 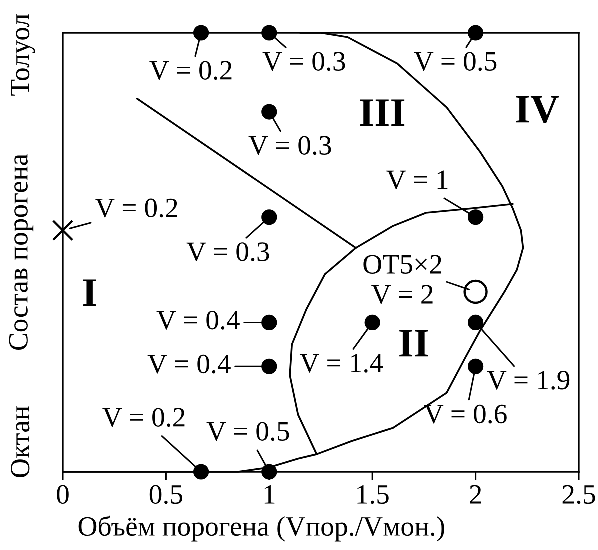 I want to click on x-tick-label: 2.5, so click(x=579, y=494).